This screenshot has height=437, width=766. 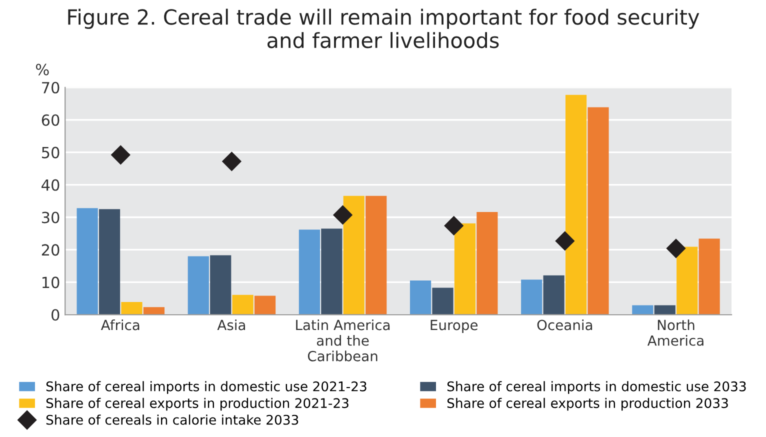 I want to click on y-tick-label: 50, so click(x=51, y=152).